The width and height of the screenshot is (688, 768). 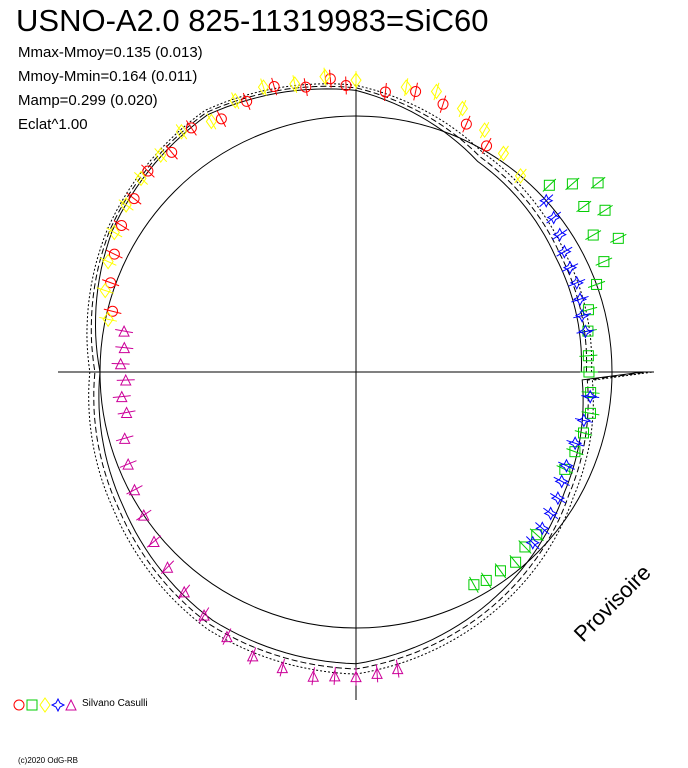 I want to click on stat-eclat: Eclat^1.00, so click(x=53, y=124).